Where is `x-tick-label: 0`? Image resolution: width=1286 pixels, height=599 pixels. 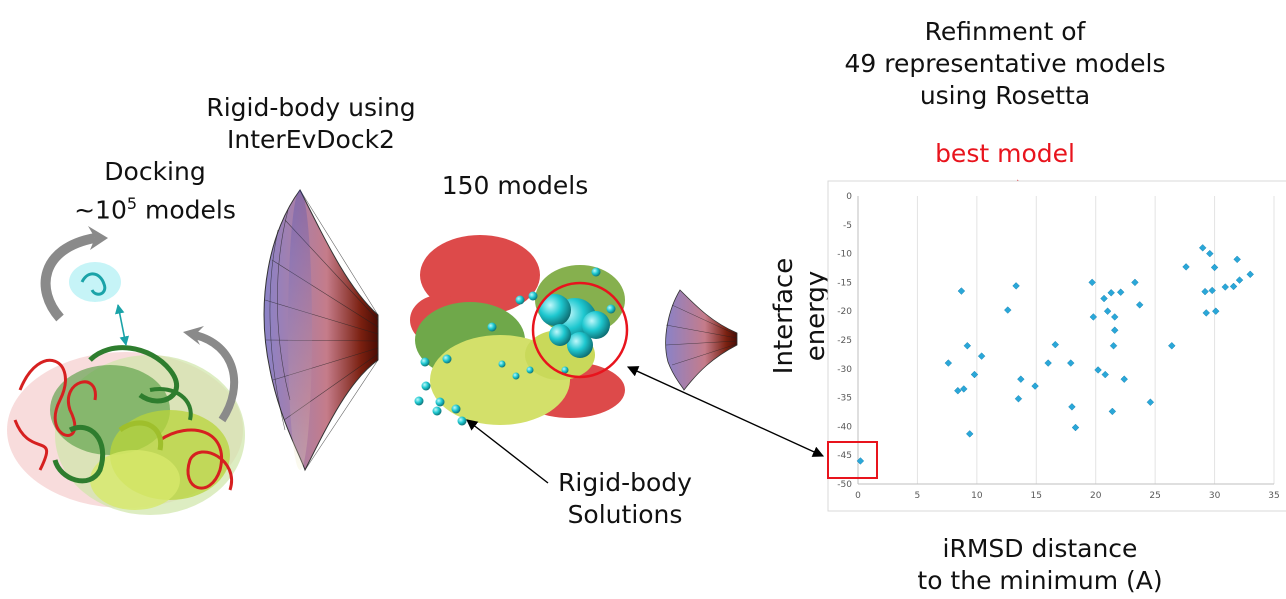
x-tick-label: 0 is located at coordinates (858, 496).